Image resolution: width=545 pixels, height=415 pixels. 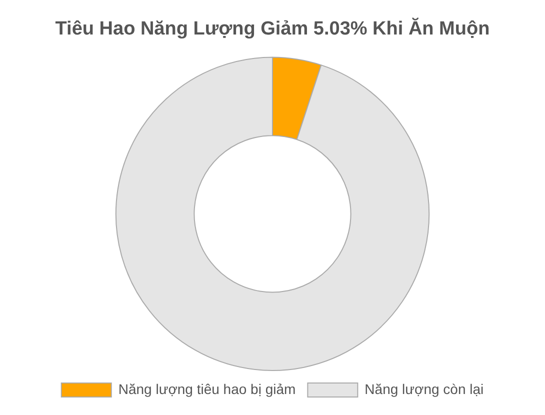 What do you see at coordinates (207, 388) in the screenshot?
I see `legend-label: Năng lượng tiêu hao bị giảm` at bounding box center [207, 388].